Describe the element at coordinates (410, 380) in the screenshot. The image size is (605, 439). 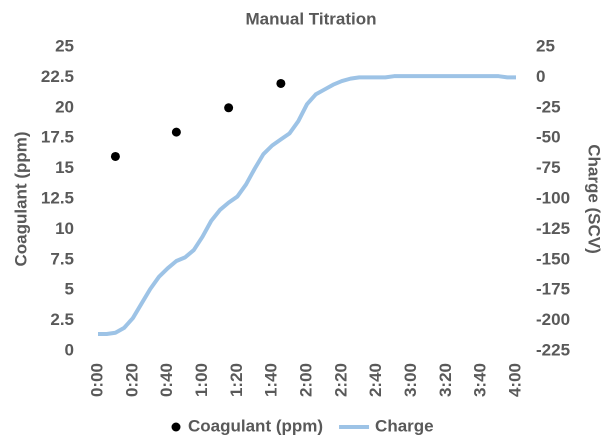
I see `x-tick-label: 3:00` at that location.